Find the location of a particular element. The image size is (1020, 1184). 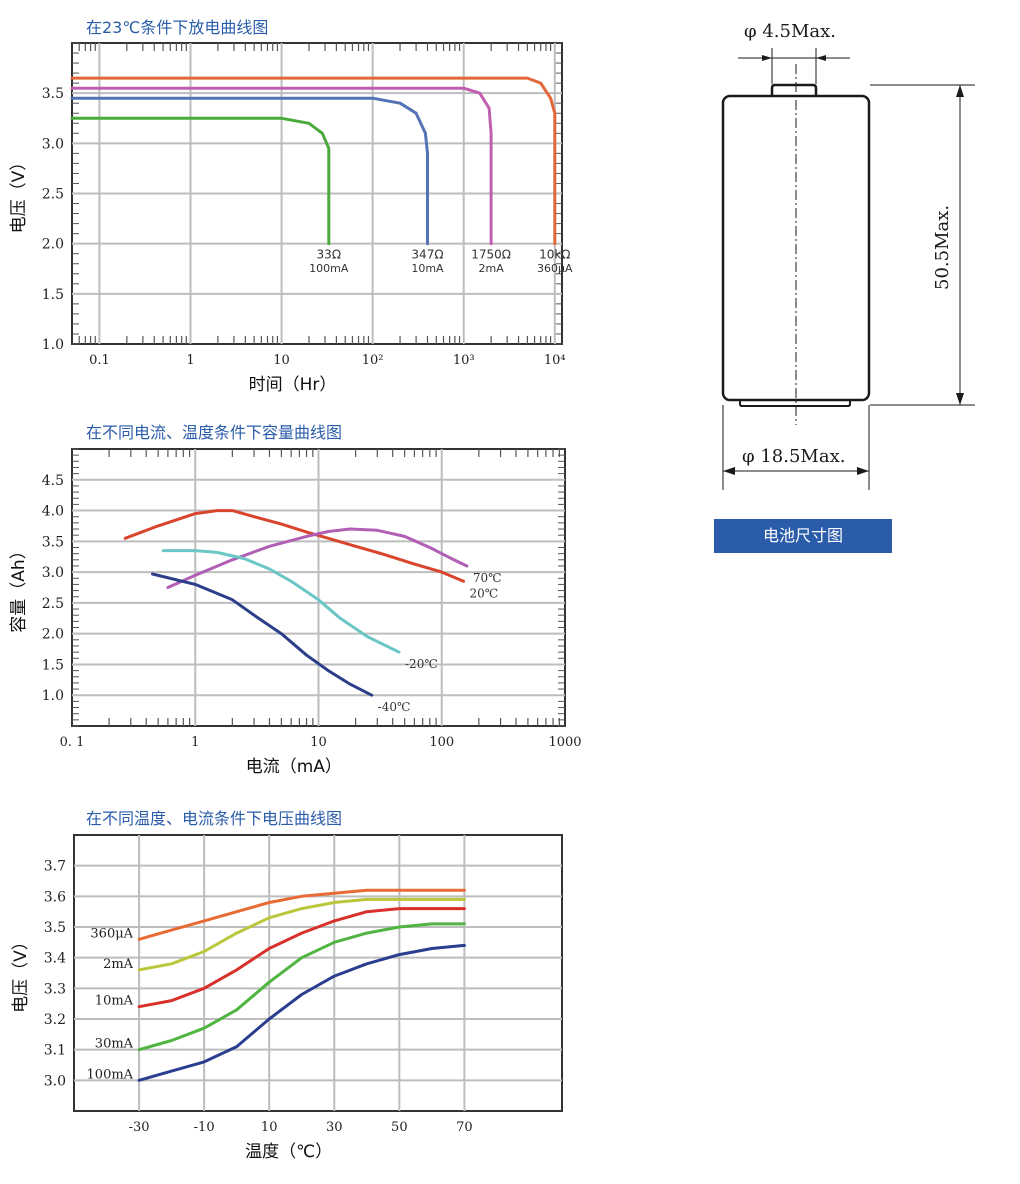

x-tick-label: 70 is located at coordinates (464, 1127).